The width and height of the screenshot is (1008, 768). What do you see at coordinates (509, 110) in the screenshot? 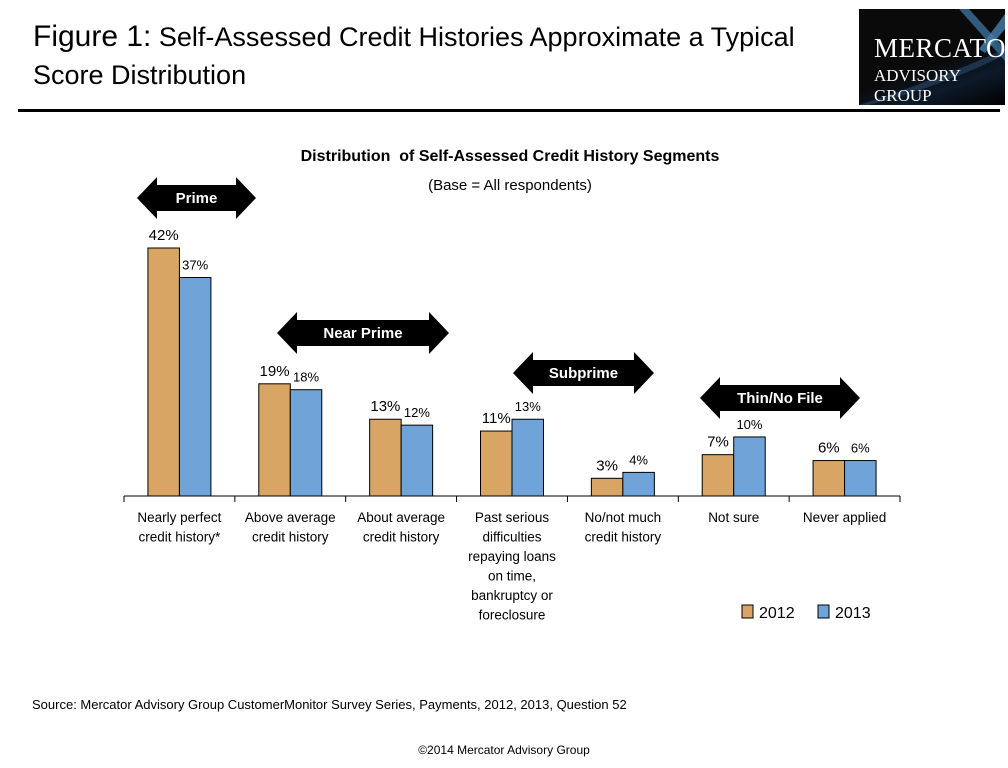
I see `title-divider` at bounding box center [509, 110].